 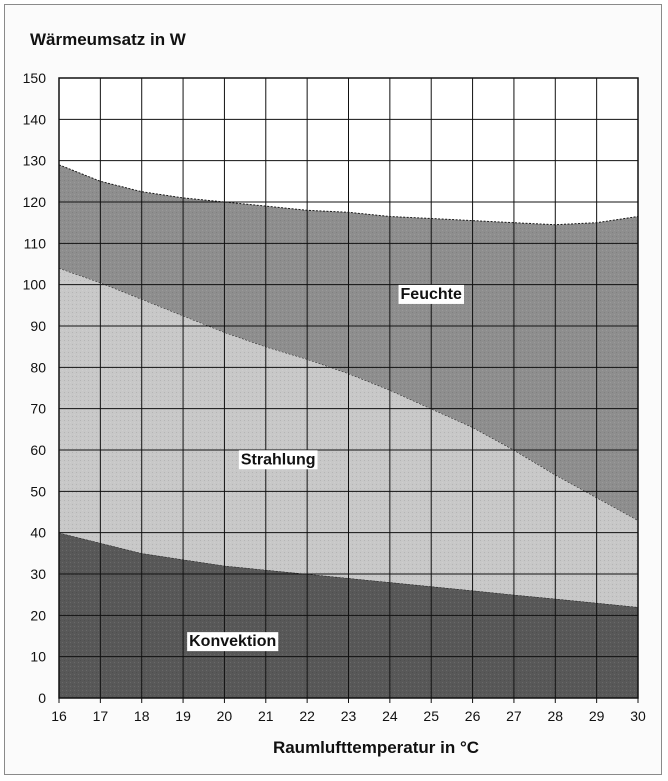 I want to click on label-strahlung: Strahlung, so click(x=278, y=459).